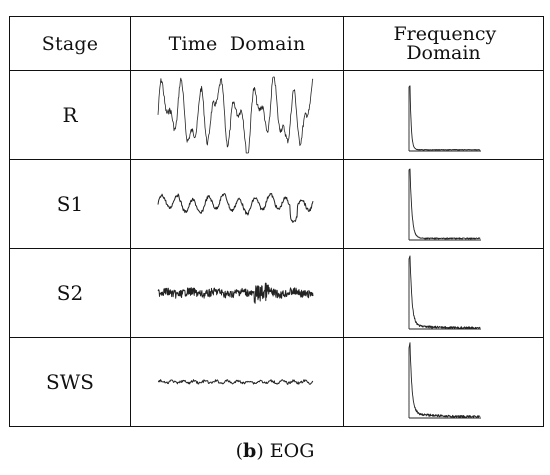 This screenshot has width=550, height=475. I want to click on caption-text: EOG, so click(292, 451).